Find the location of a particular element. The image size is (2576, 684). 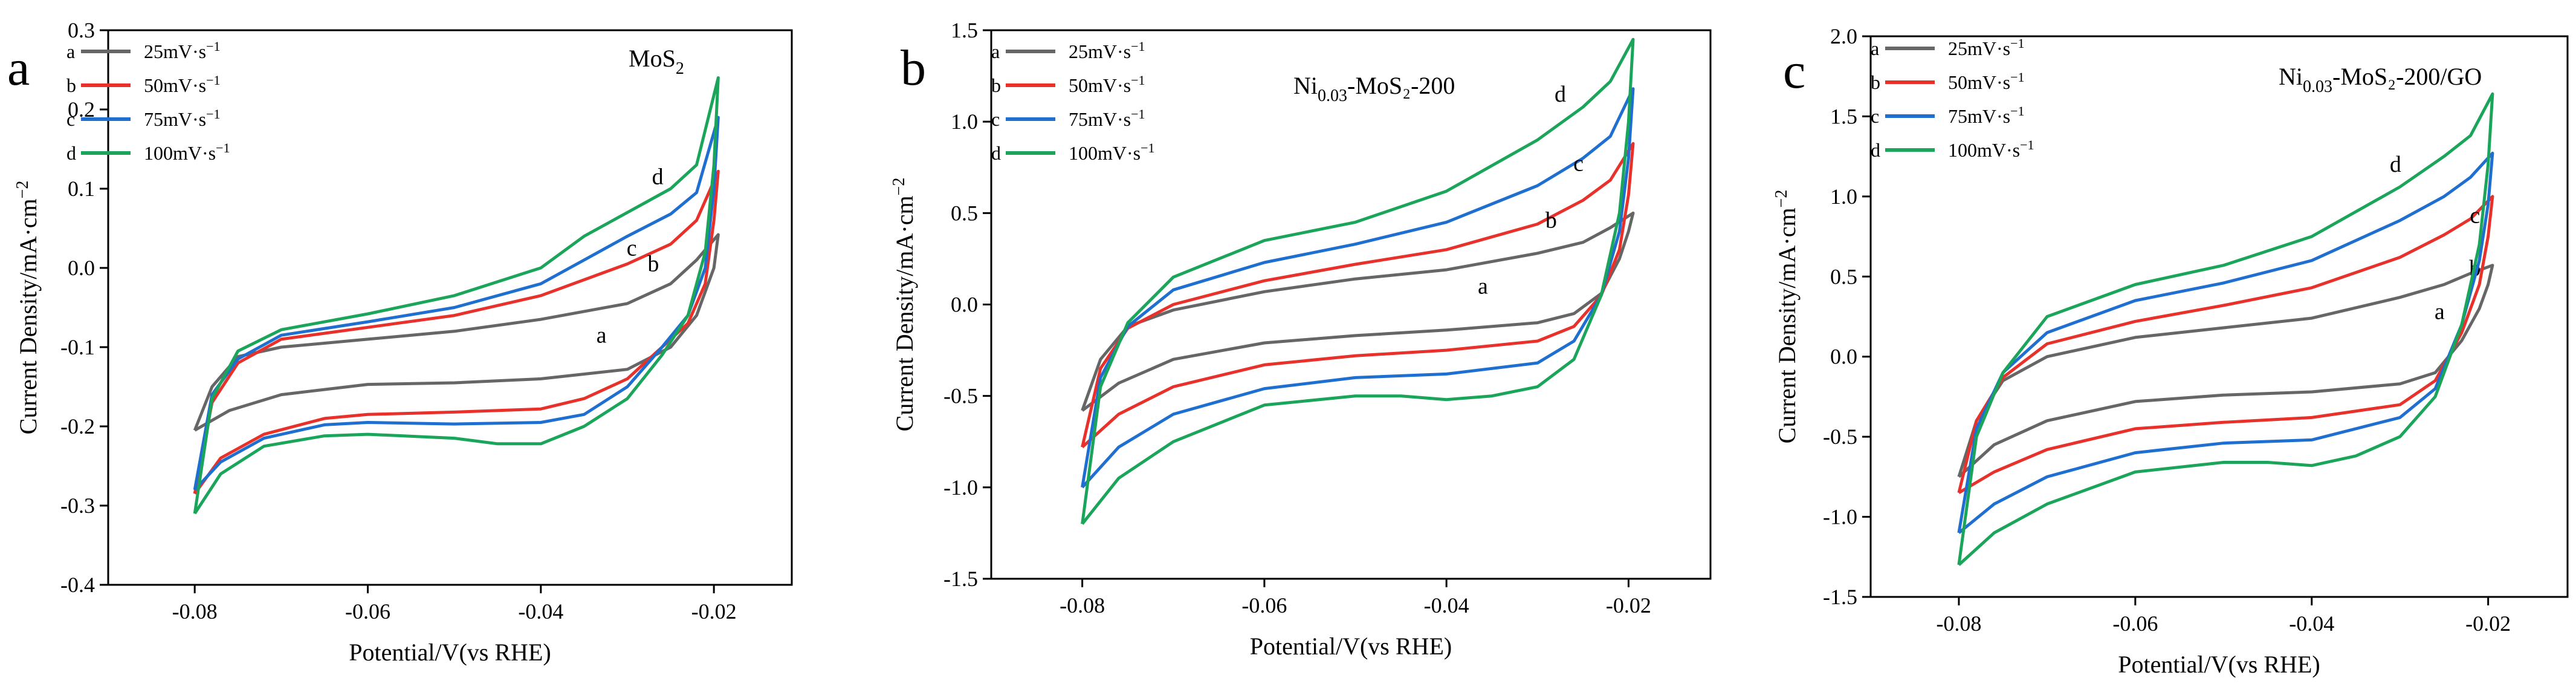

y-tick-label: -0.2 is located at coordinates (77, 426).